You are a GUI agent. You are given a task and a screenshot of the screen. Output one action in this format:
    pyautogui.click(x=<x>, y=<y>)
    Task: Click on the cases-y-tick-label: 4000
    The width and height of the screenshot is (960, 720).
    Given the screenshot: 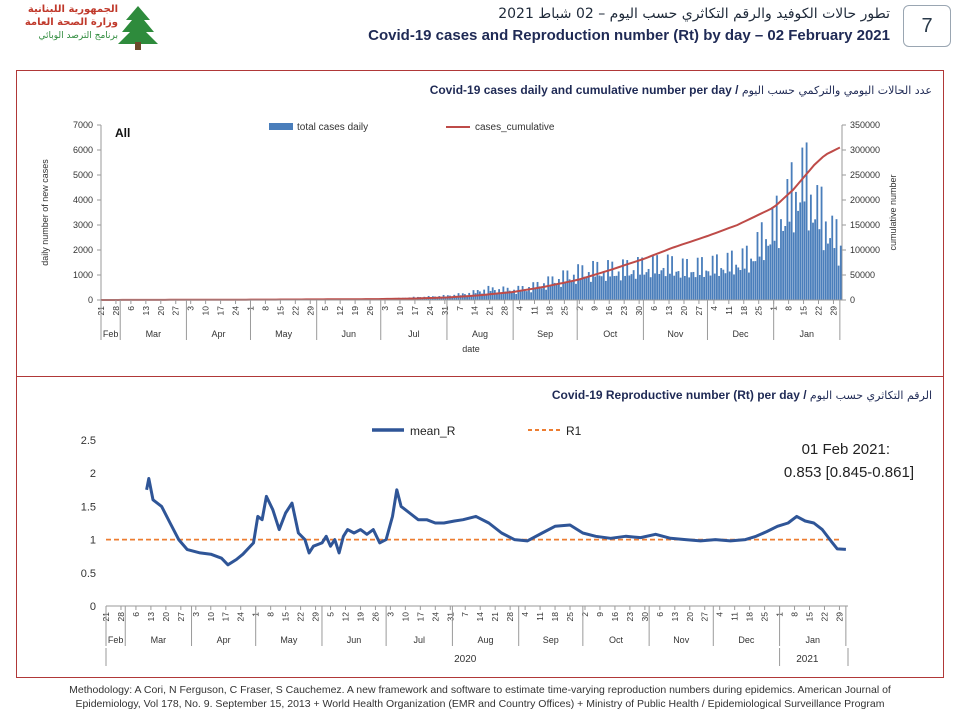 What is the action you would take?
    pyautogui.click(x=83, y=200)
    